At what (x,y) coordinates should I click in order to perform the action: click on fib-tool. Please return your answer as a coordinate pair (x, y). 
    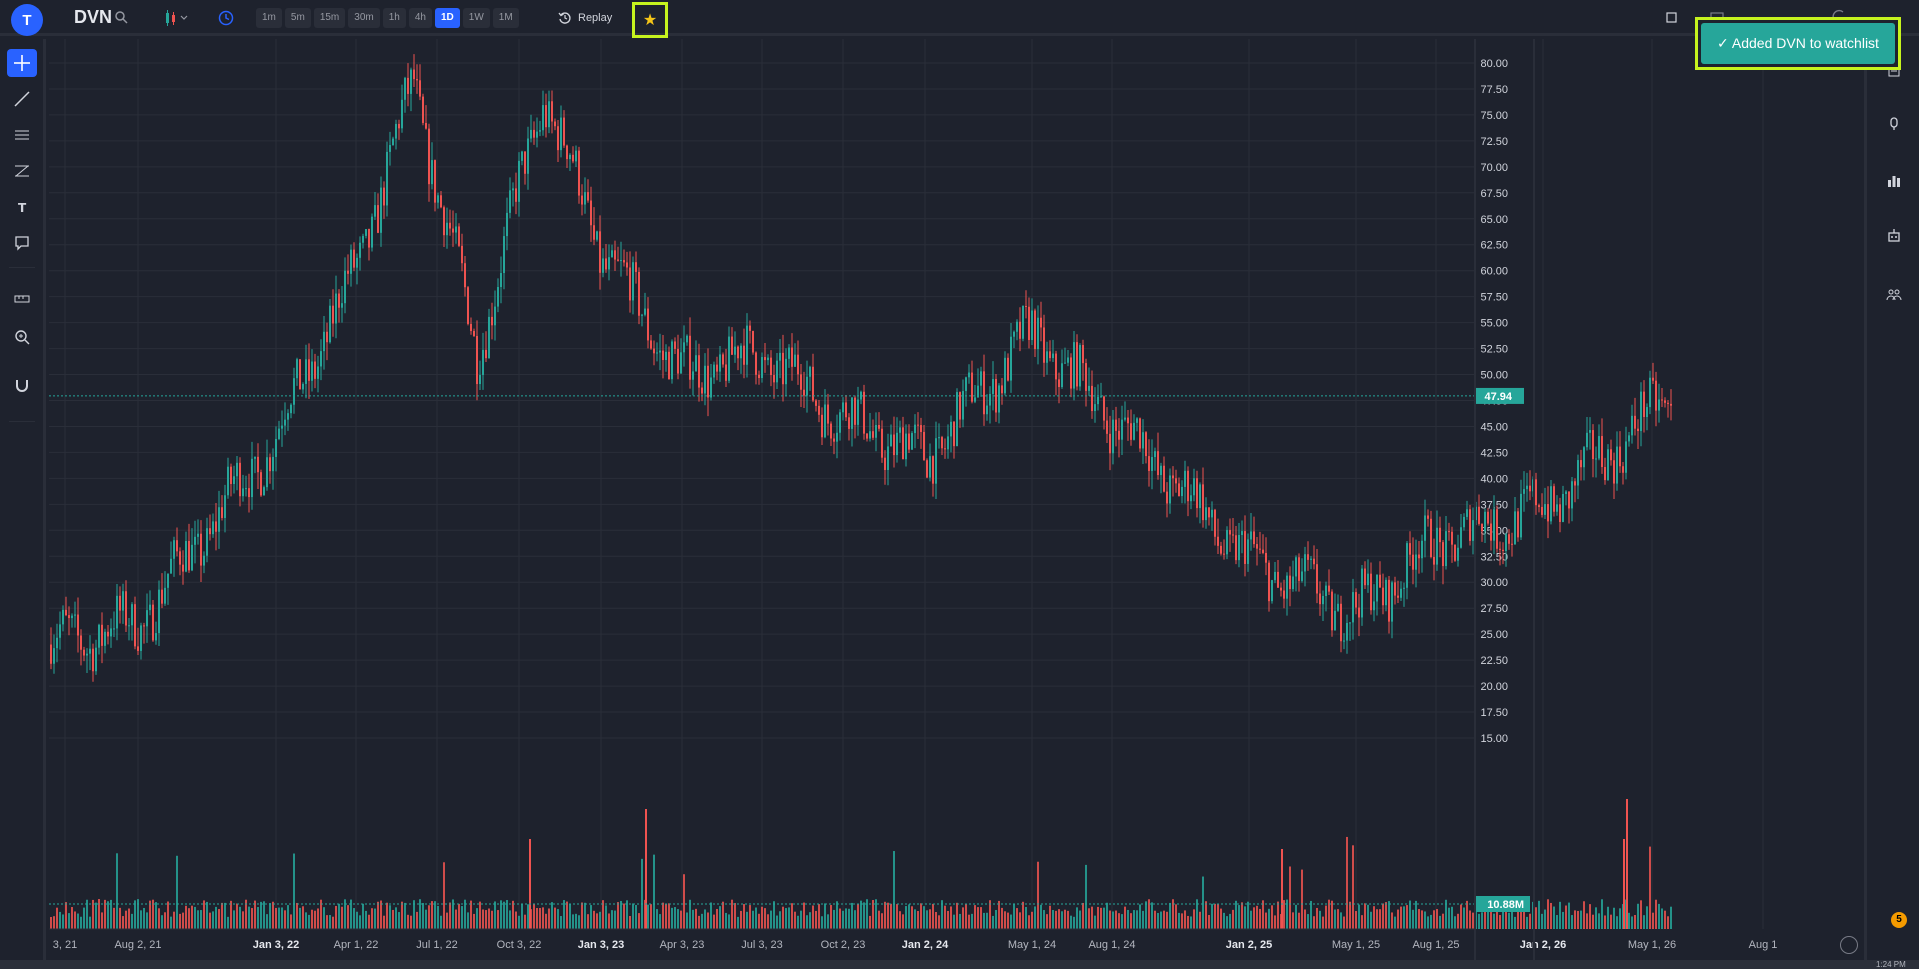
    Looking at the image, I should click on (22, 171).